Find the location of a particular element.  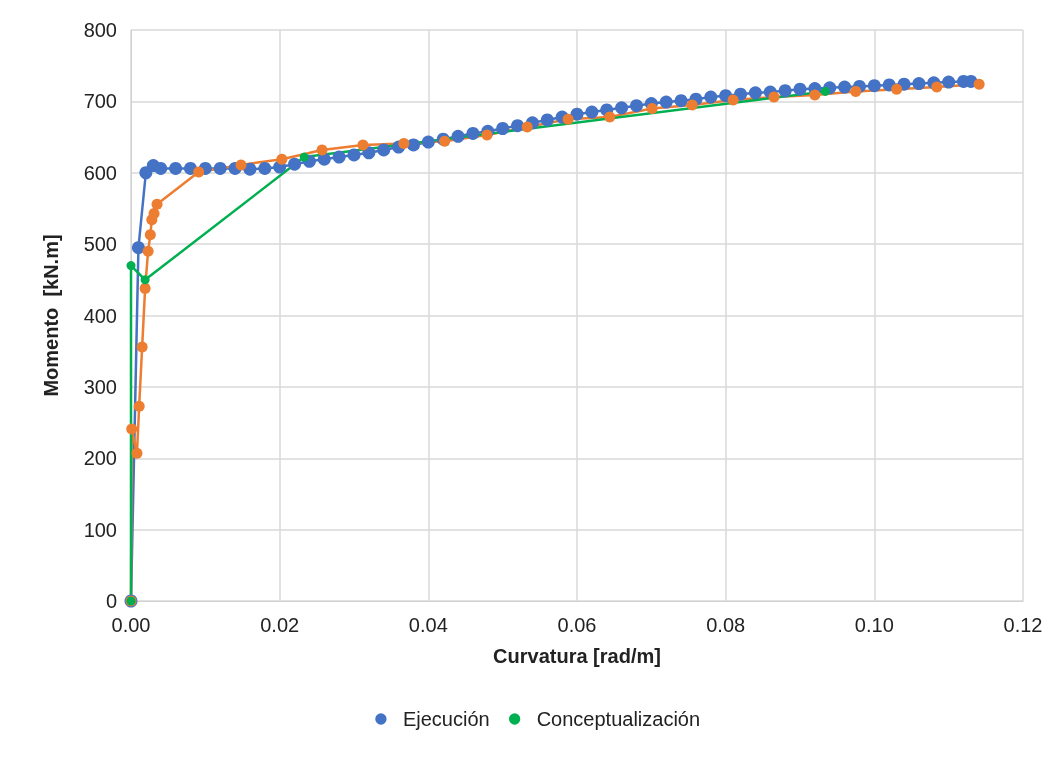

y-tick-label: 800 is located at coordinates (100, 30).